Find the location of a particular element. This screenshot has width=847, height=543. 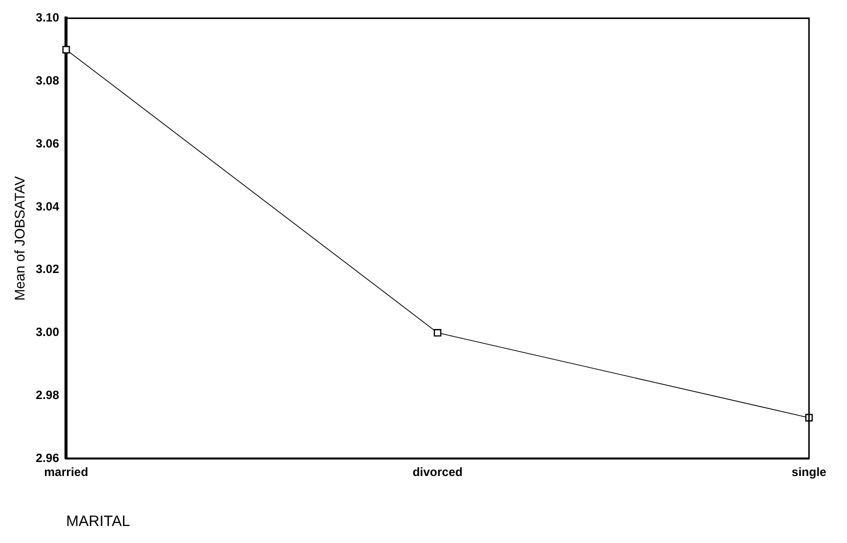

x-tick-label: divorced is located at coordinates (437, 472).